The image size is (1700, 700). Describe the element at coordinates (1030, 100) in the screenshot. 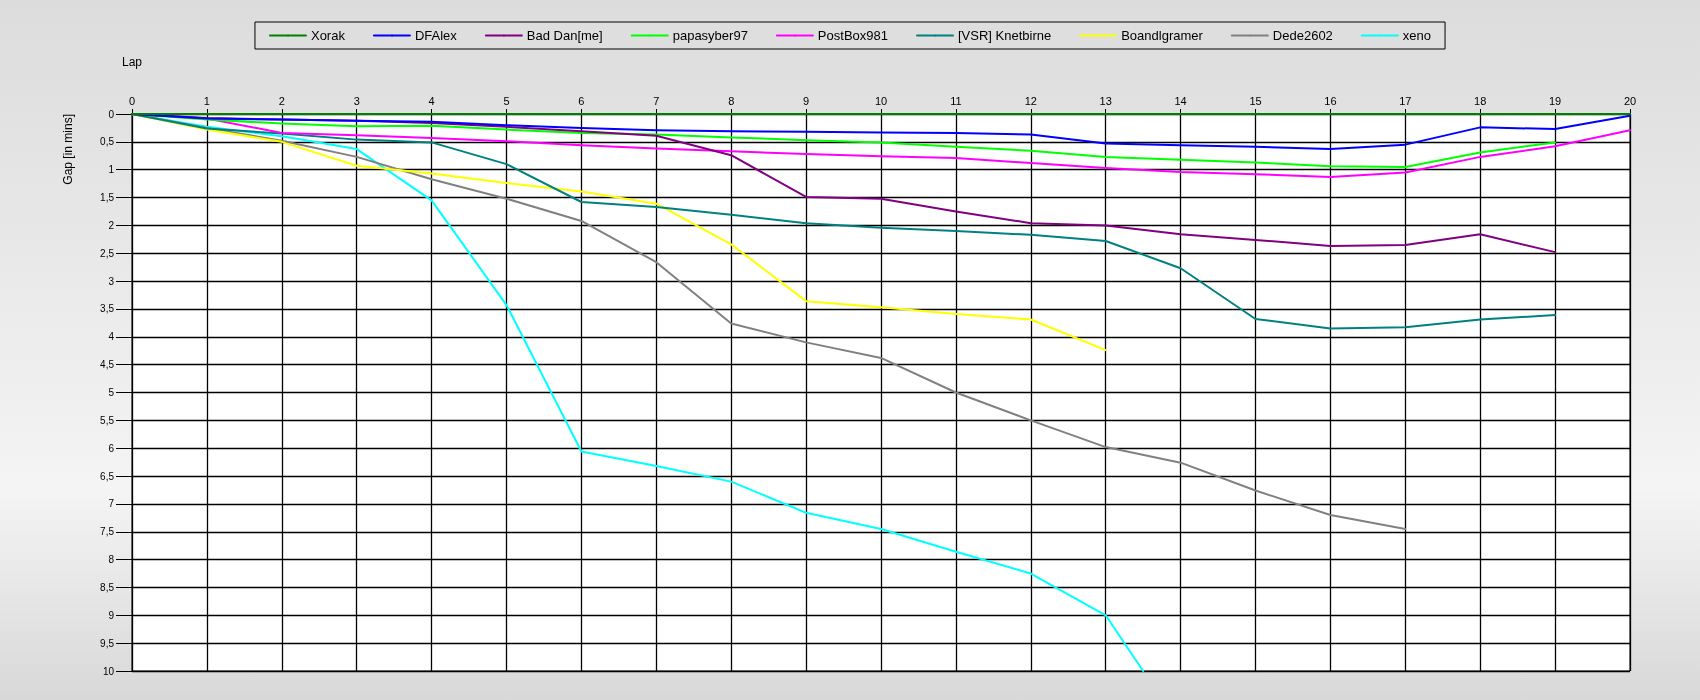

I see `x-tick-label: 12` at that location.